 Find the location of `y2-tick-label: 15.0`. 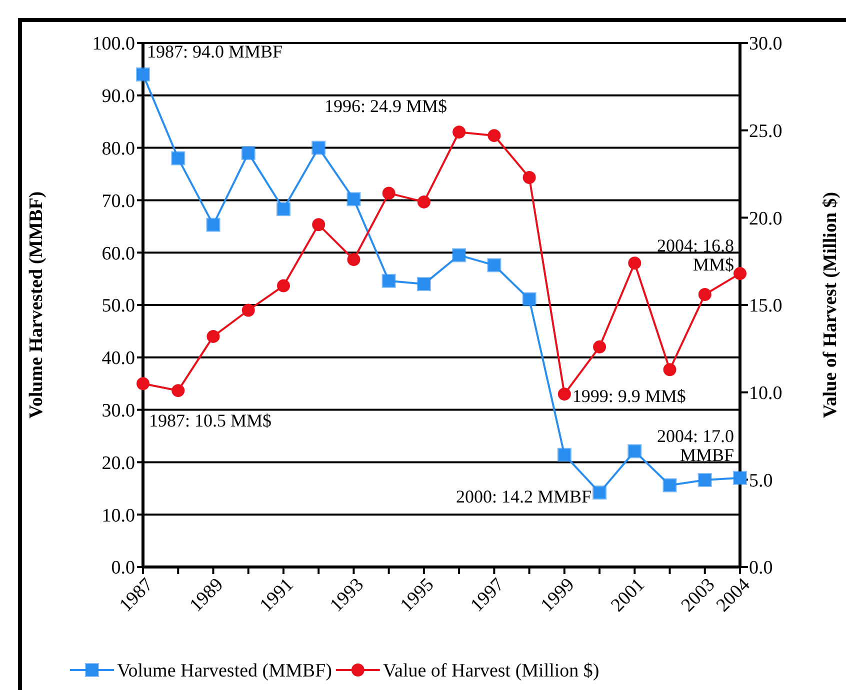

y2-tick-label: 15.0 is located at coordinates (765, 306).